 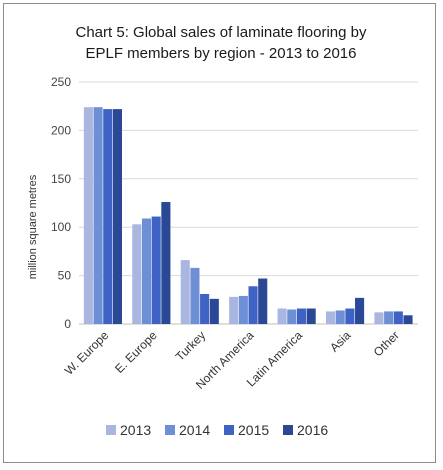 What do you see at coordinates (61, 130) in the screenshot?
I see `y-tick-label: 200` at bounding box center [61, 130].